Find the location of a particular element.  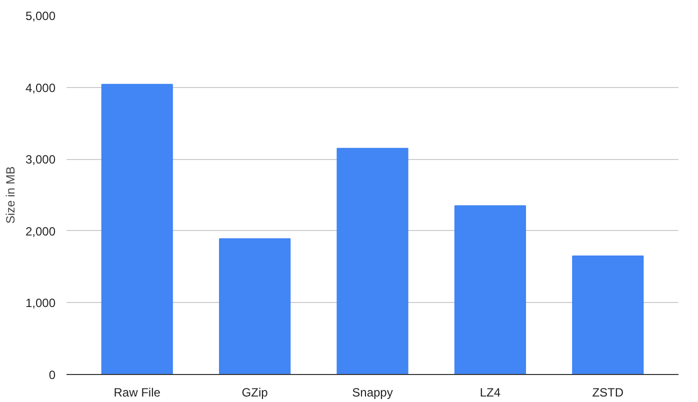

x-tick-label: Raw File is located at coordinates (137, 393).